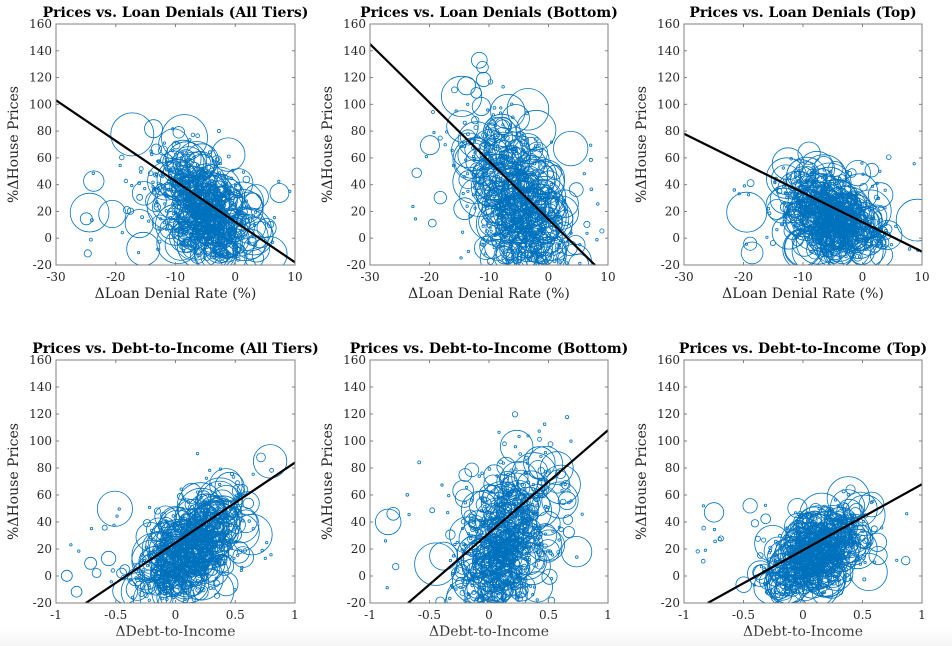 This screenshot has height=646, width=952. I want to click on y-tick-label: 60, so click(358, 495).